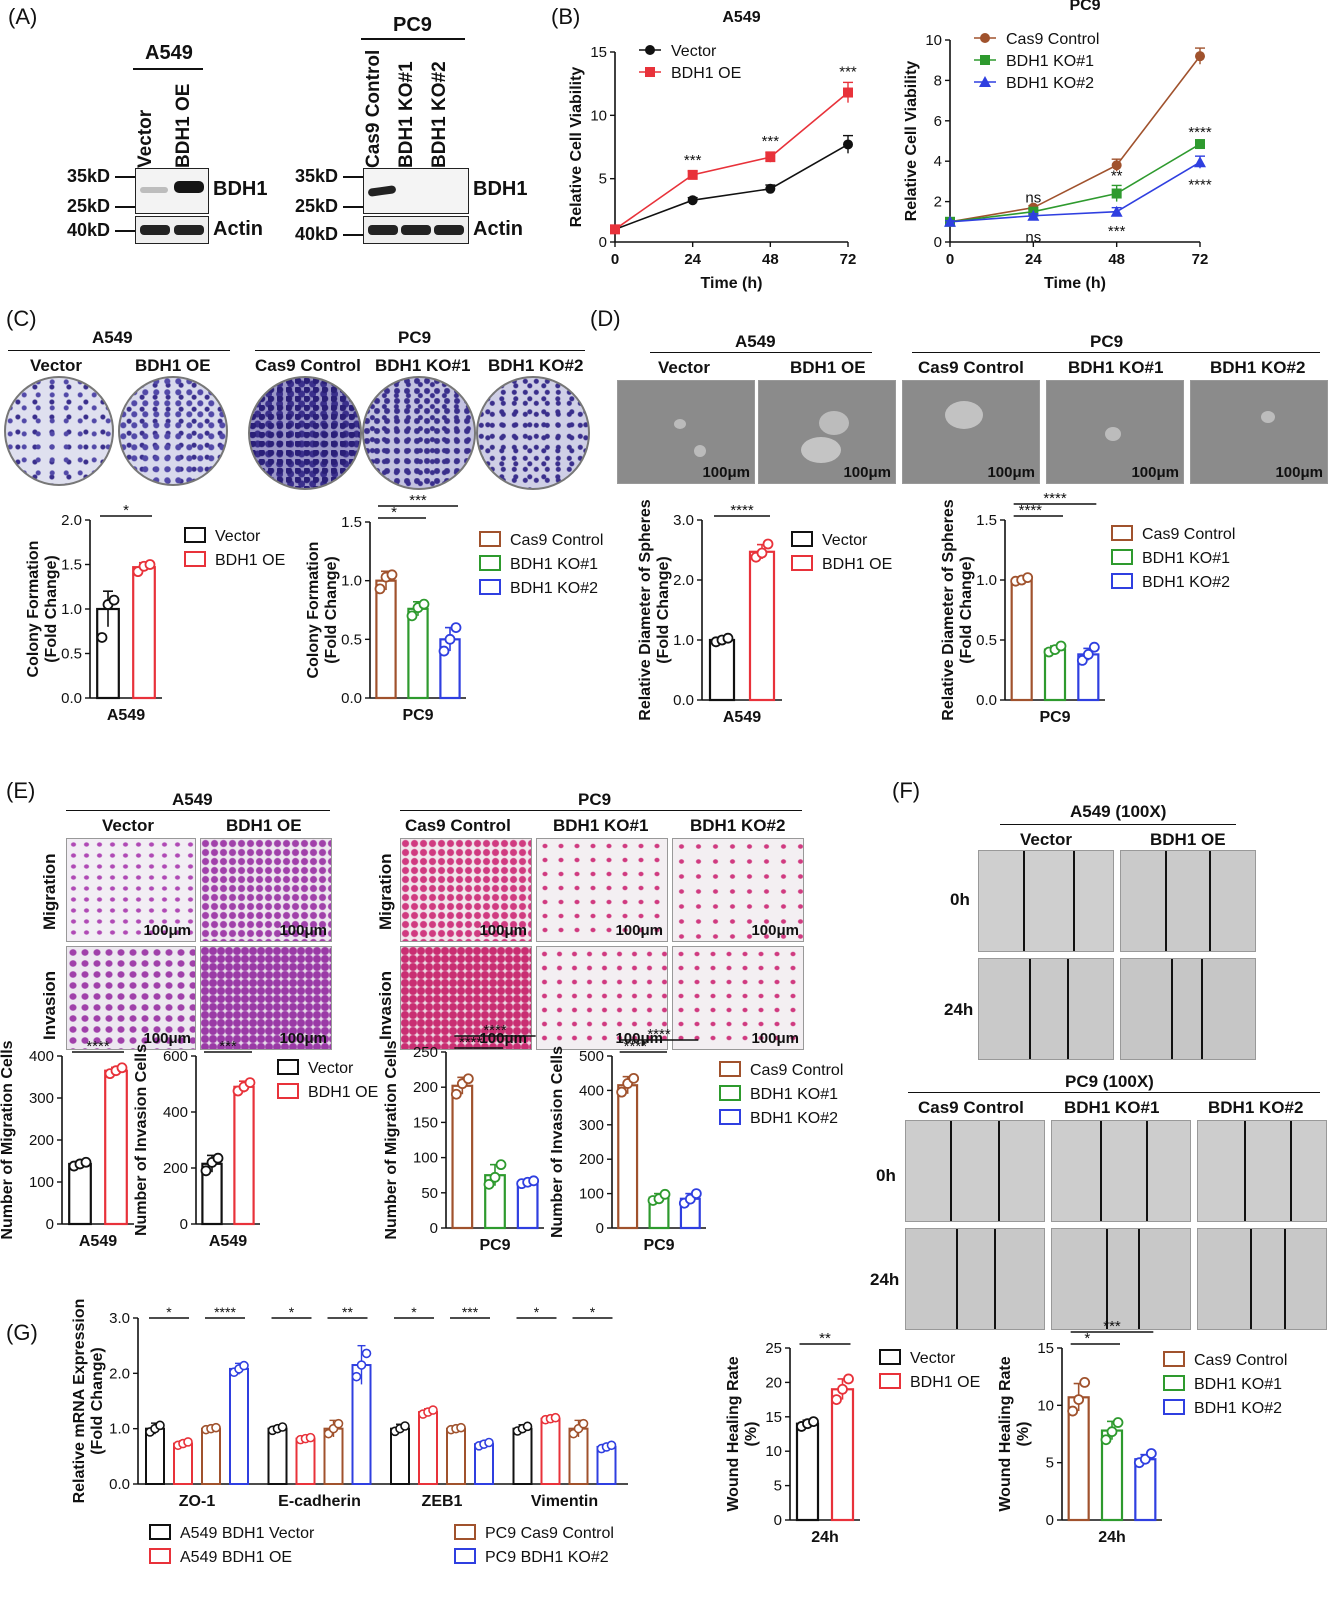 Image resolution: width=1336 pixels, height=1620 pixels. I want to click on y-tick-label: 400, so click(41, 1056).